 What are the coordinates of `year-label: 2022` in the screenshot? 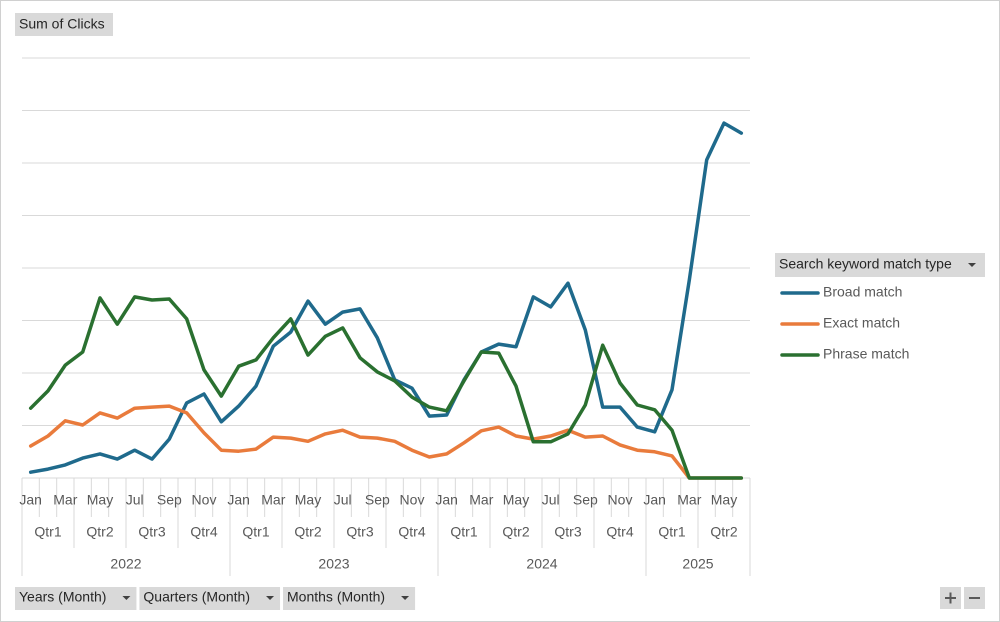 It's located at (125, 564).